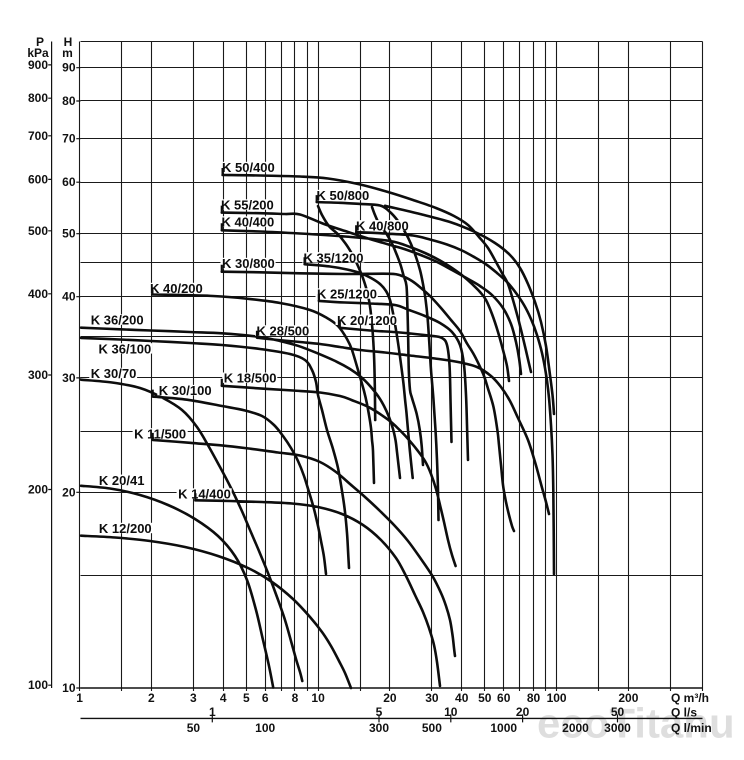  I want to click on svg-text: K 30/70, so click(114, 373).